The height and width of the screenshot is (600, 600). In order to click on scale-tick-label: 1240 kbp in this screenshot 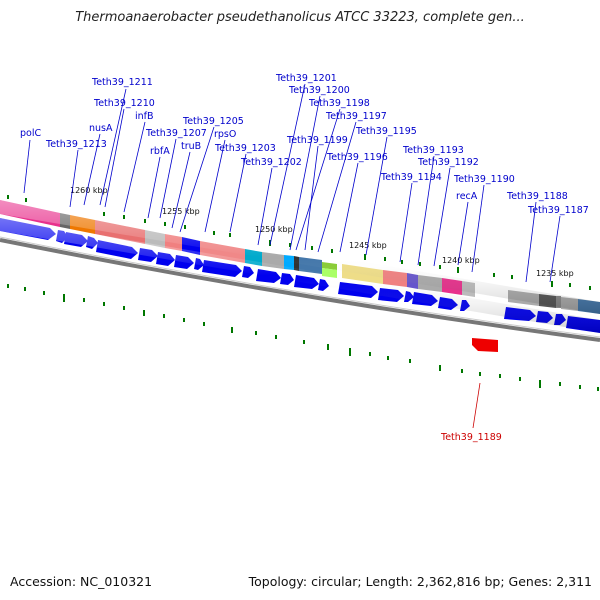, I will do `click(461, 260)`.